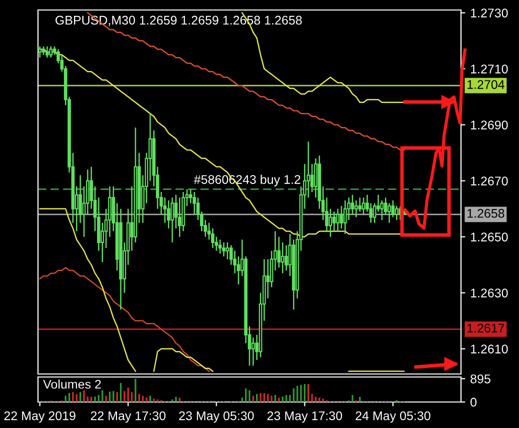 The width and height of the screenshot is (519, 428). What do you see at coordinates (489, 293) in the screenshot?
I see `y-tick-label: 1.2630` at bounding box center [489, 293].